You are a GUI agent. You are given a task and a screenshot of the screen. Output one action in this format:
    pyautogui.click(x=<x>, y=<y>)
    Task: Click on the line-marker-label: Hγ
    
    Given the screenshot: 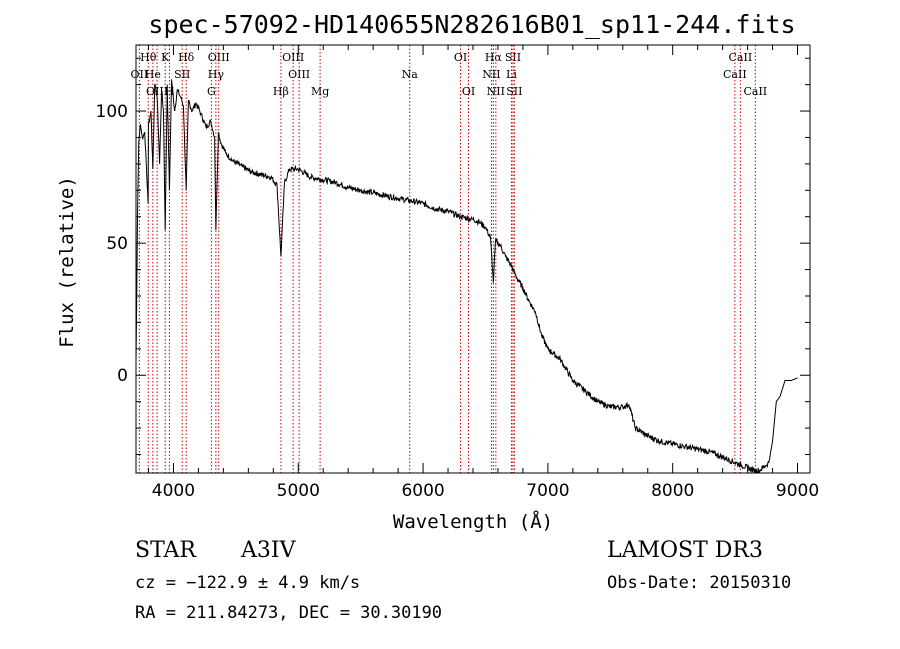 What is the action you would take?
    pyautogui.click(x=216, y=74)
    